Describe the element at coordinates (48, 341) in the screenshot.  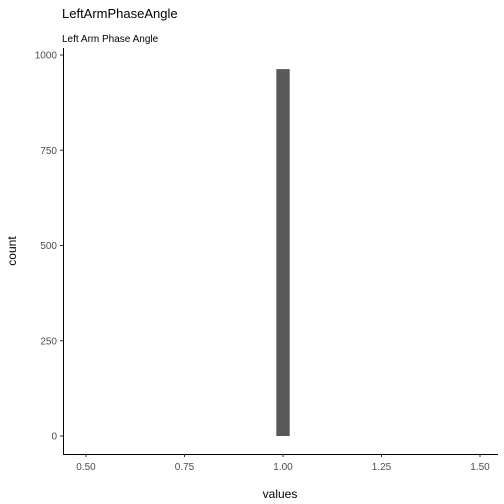
I see `y-tick-label: 250` at that location.